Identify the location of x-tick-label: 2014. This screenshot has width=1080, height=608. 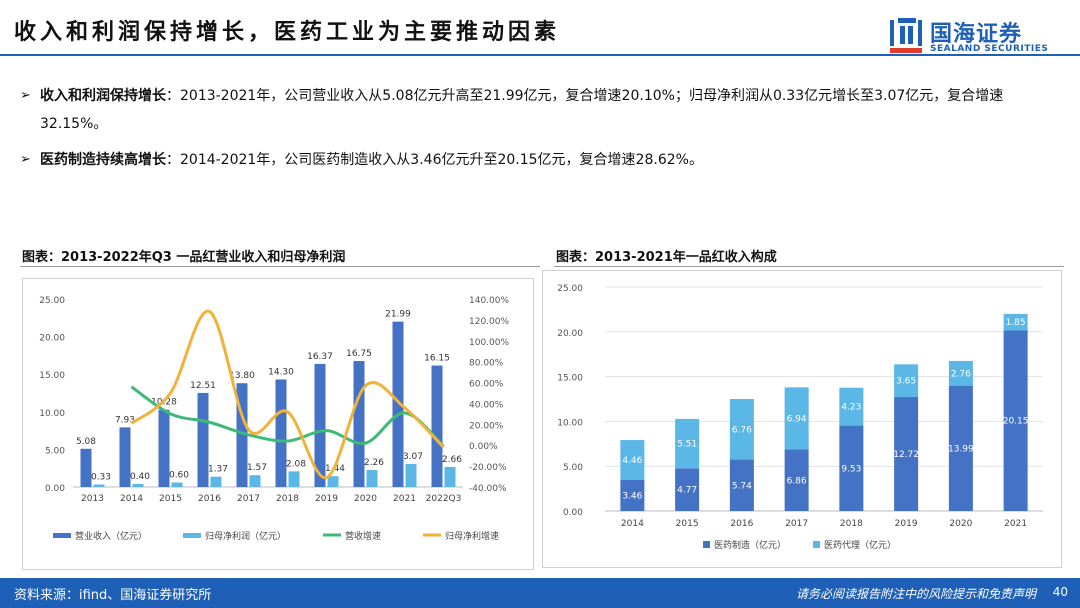
(131, 499).